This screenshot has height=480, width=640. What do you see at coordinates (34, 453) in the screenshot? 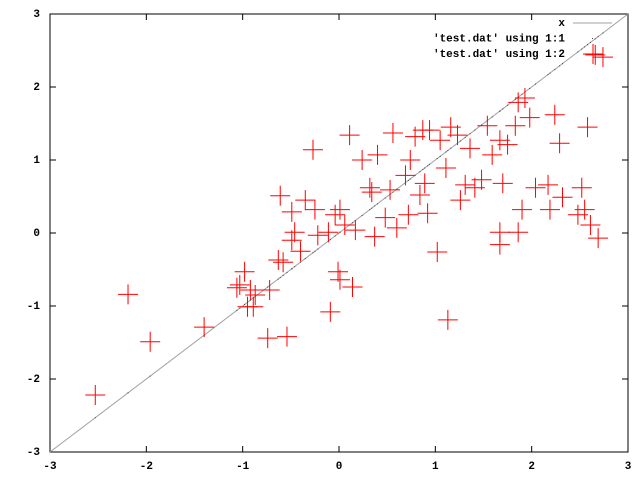
I see `y-tick-label: -3` at bounding box center [34, 453].